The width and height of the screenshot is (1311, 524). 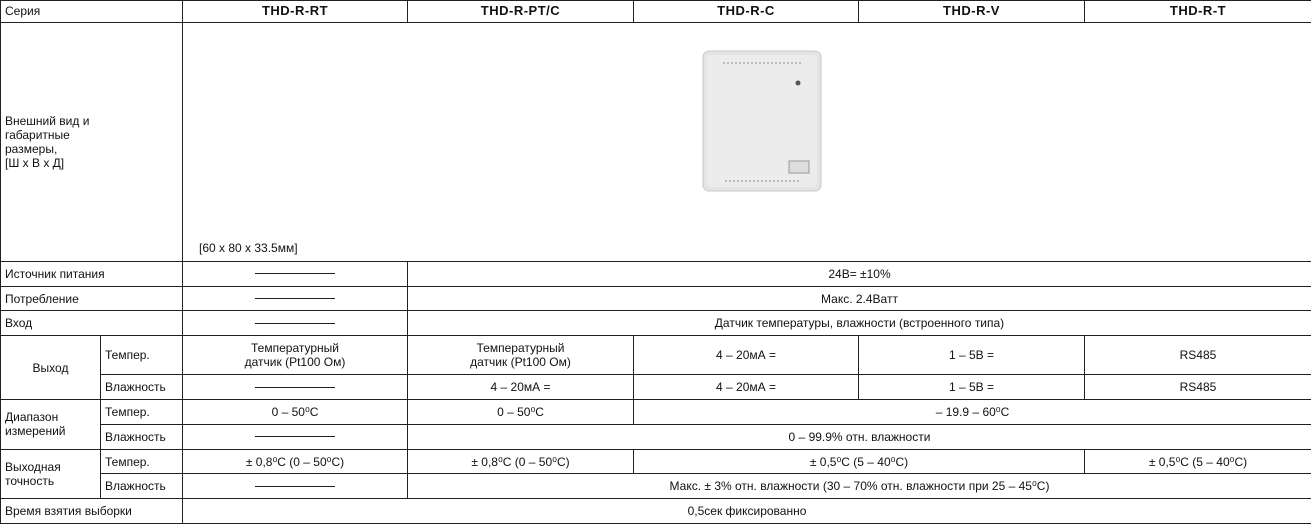 What do you see at coordinates (295, 11) in the screenshot?
I see `header-cell: THD-R-RT` at bounding box center [295, 11].